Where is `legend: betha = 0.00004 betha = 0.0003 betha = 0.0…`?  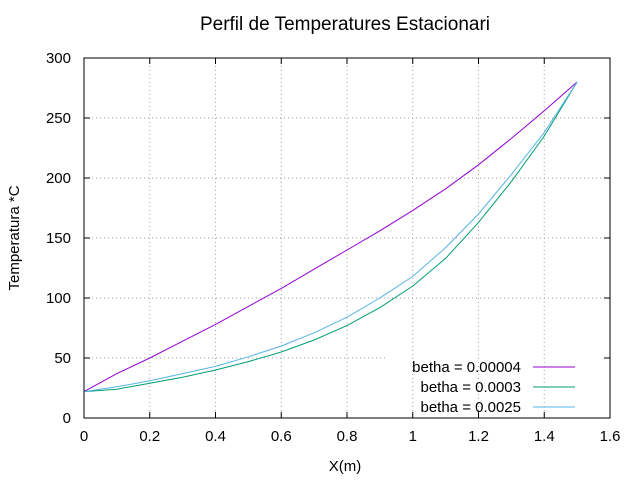
legend: betha = 0.00004 betha = 0.0003 betha = 0.0… is located at coordinates (493, 387).